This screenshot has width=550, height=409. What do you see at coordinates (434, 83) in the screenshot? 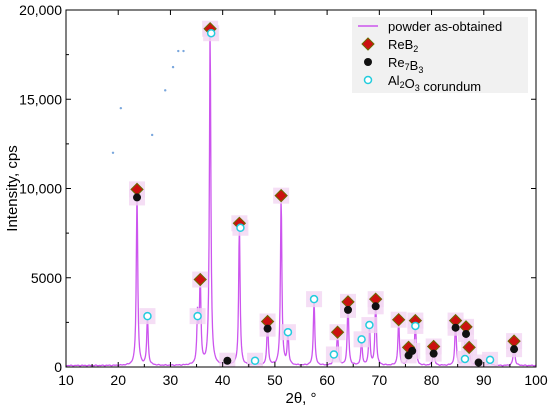
I see `legend-label: Al2O3 corundum` at bounding box center [434, 83].